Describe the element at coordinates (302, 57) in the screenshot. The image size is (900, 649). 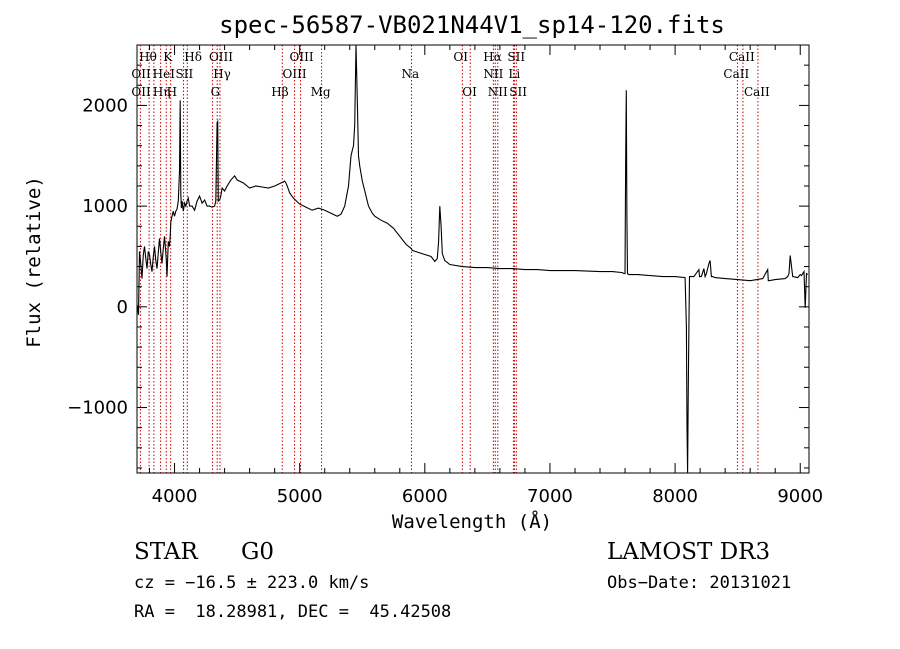
I see `line-label-OIII-5007: OIII` at that location.